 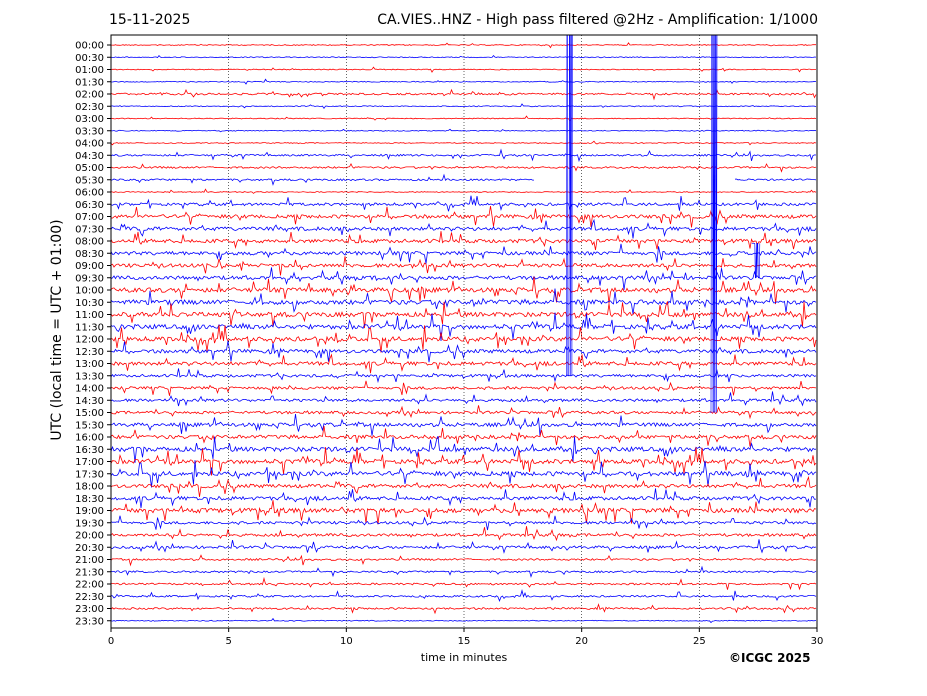 I want to click on x-tick-label: 10, so click(x=346, y=641).